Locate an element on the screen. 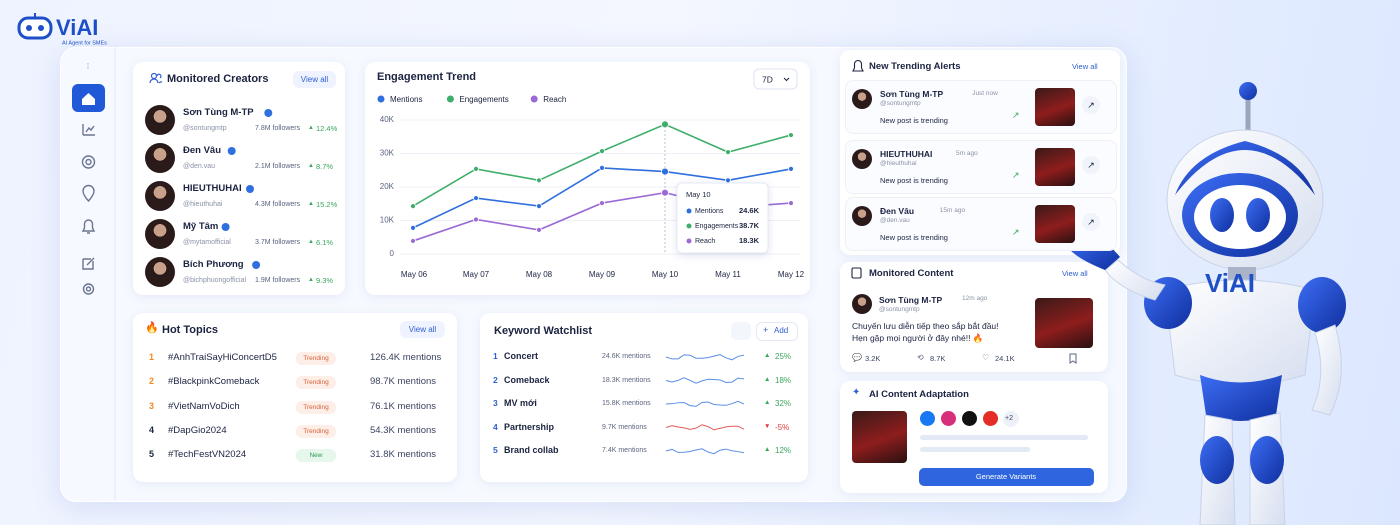 The width and height of the screenshot is (1400, 525). generate-button is located at coordinates (1006, 477).